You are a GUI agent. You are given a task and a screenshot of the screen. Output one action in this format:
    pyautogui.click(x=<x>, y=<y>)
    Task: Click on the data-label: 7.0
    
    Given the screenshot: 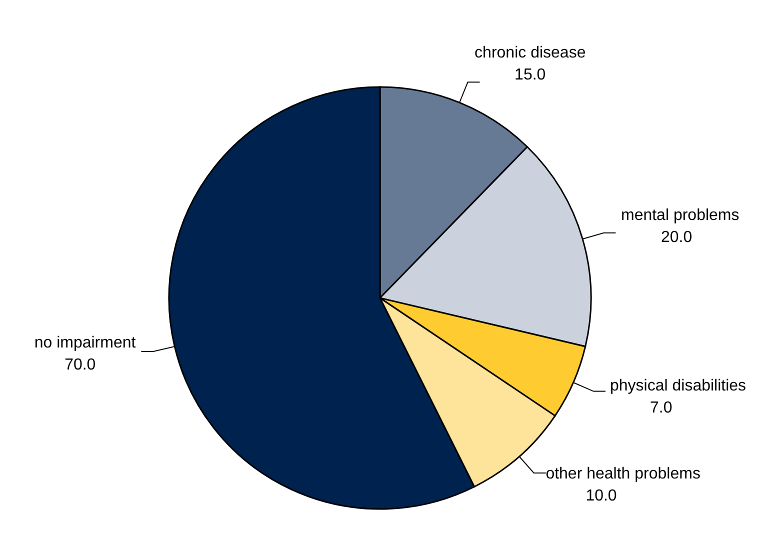 What is the action you would take?
    pyautogui.click(x=661, y=408)
    